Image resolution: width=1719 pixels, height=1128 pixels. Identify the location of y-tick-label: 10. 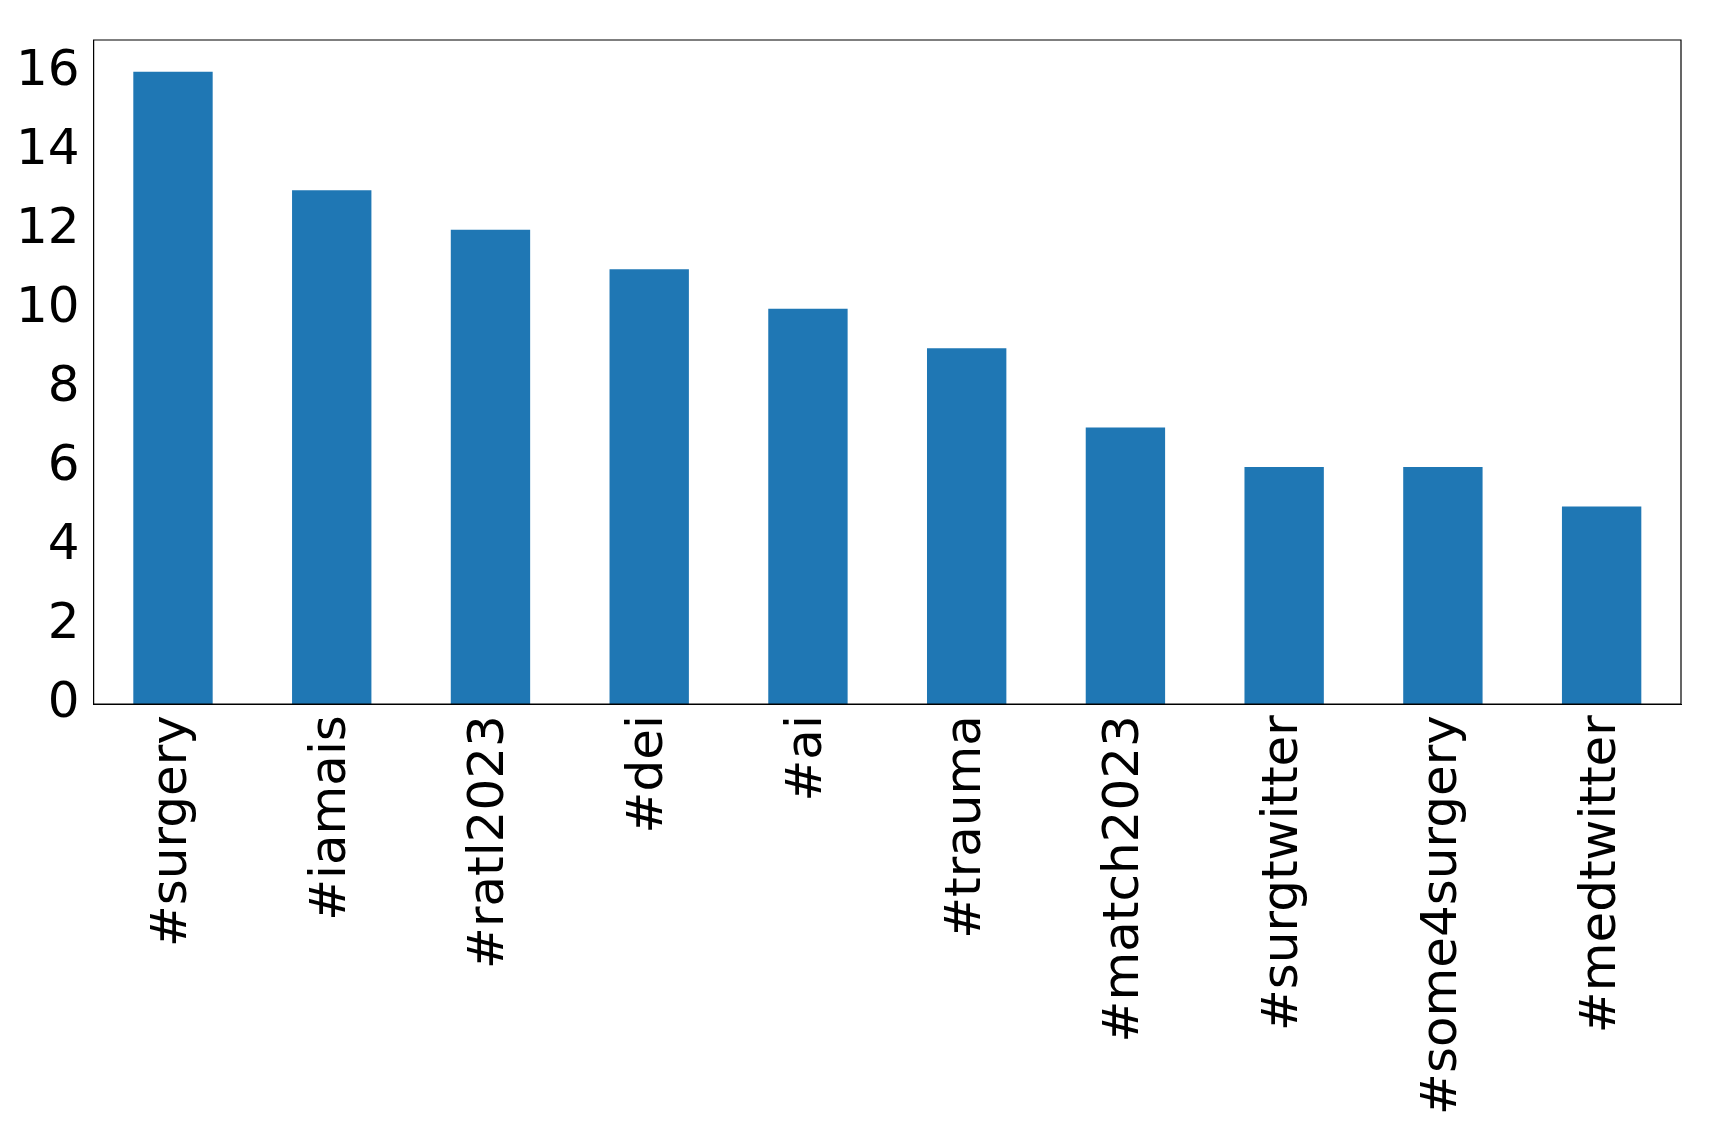
(48, 304).